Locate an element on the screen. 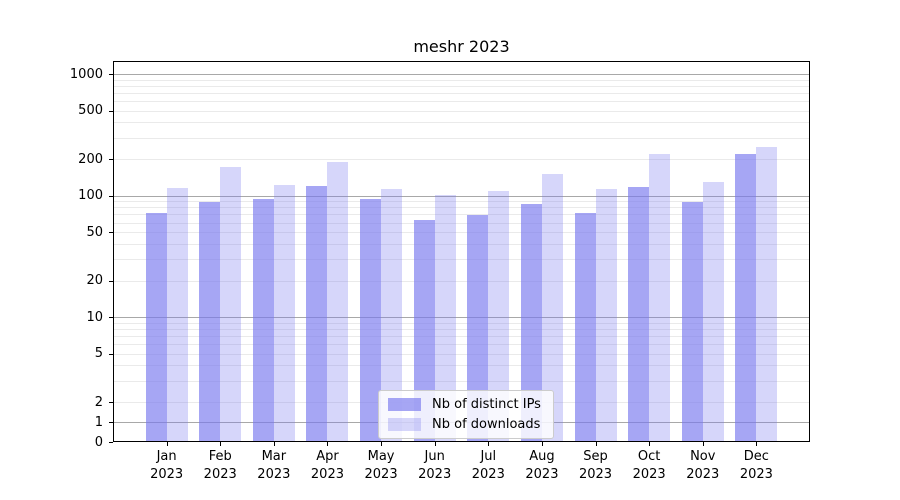 The height and width of the screenshot is (500, 900). y-tick-label-500: 500 is located at coordinates (90, 111).